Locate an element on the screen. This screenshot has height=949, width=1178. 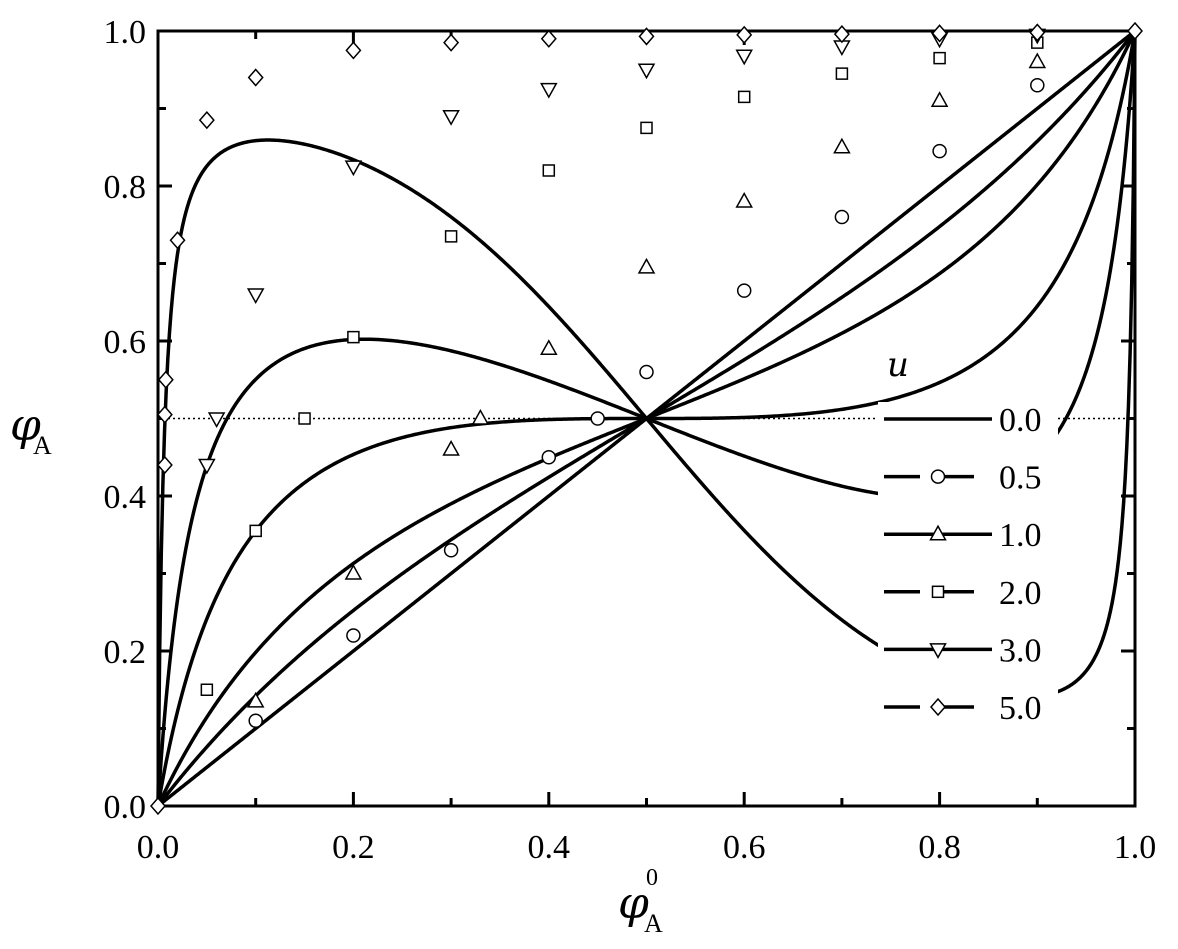
x-tick-label: 0.8 is located at coordinates (939, 847).